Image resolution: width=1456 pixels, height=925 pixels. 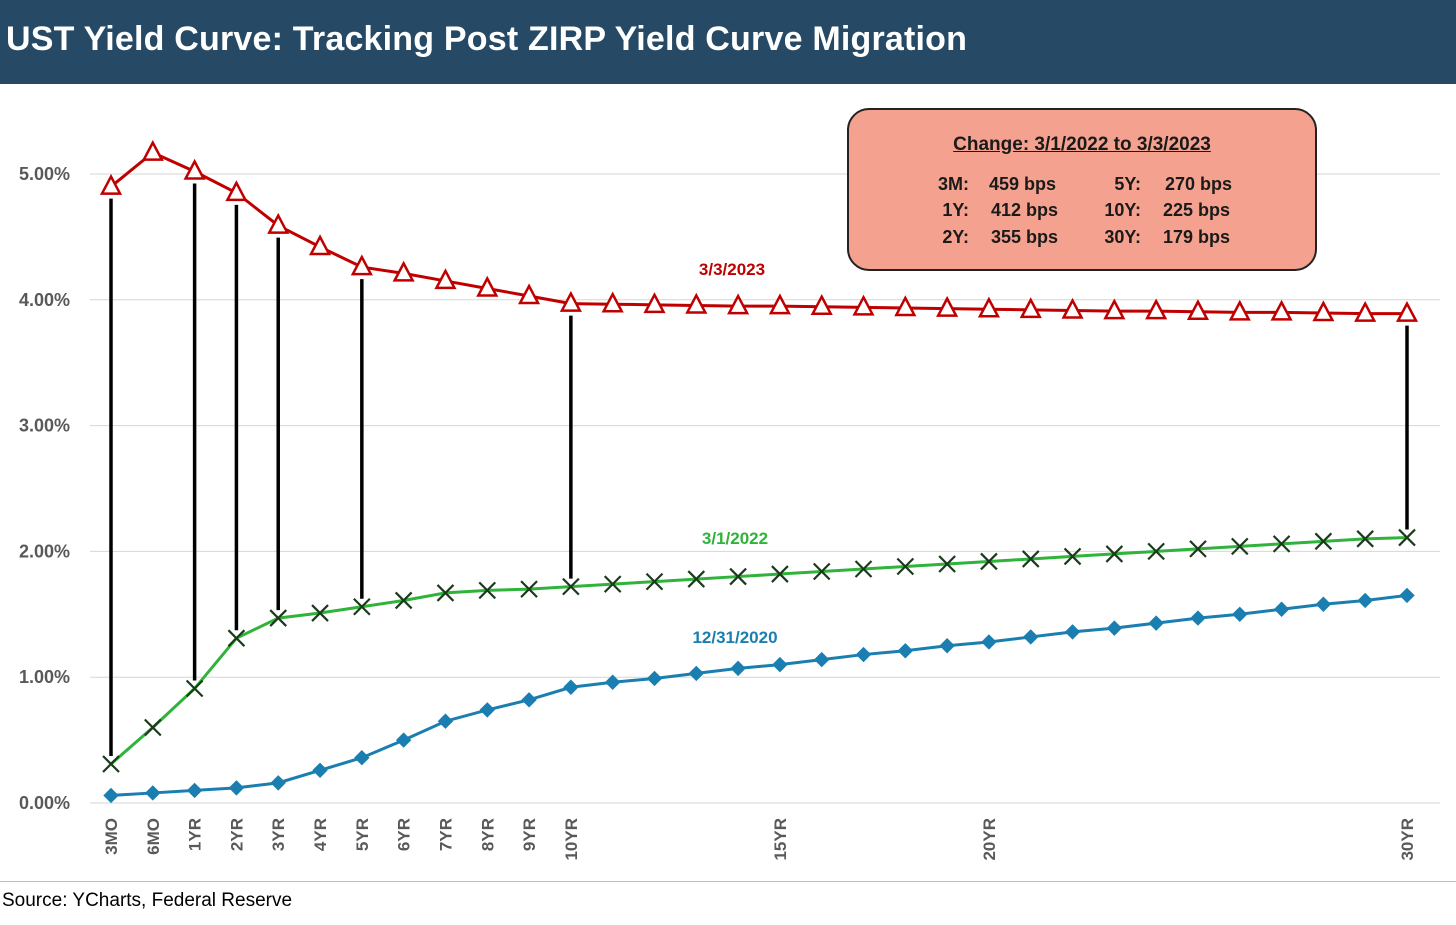 I want to click on x-tick-label: 6MO, so click(x=153, y=836).